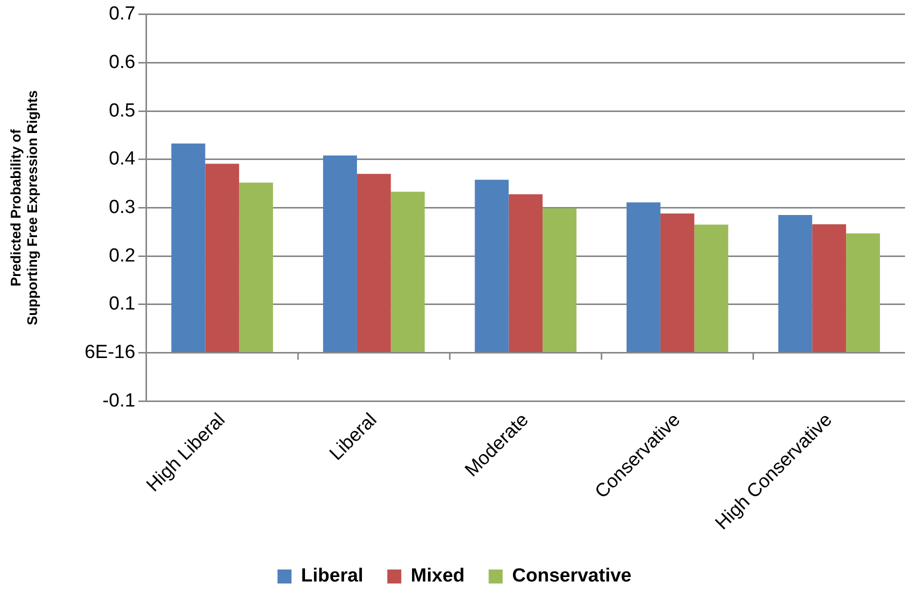 The width and height of the screenshot is (907, 600). I want to click on y-tick-label: 0.7, so click(122, 14).